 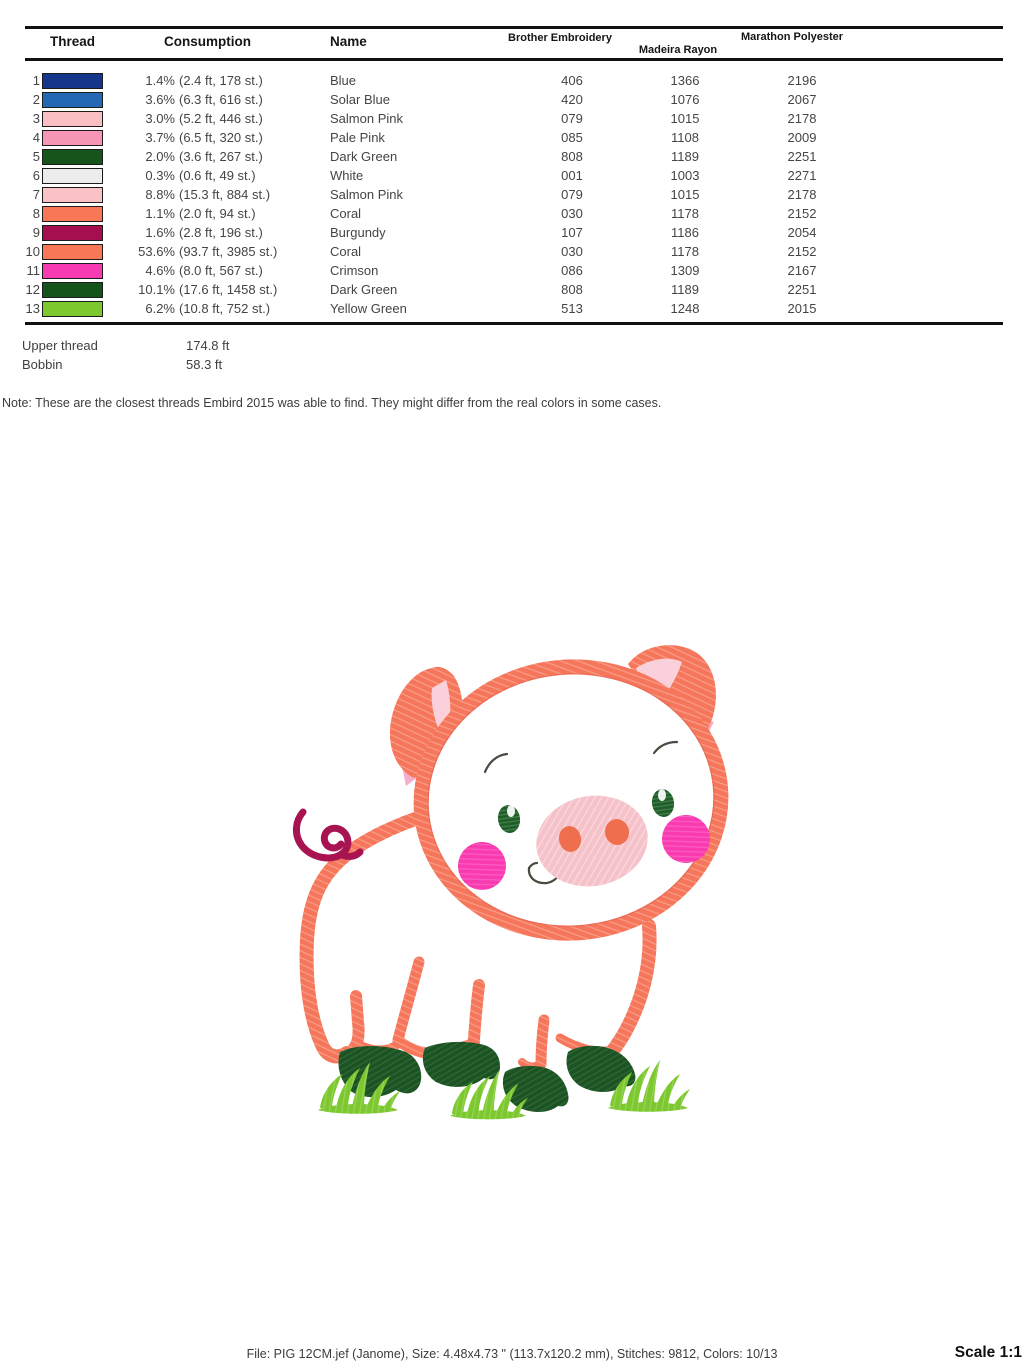 I want to click on consumption-percent: 53.6%, so click(x=156, y=251).